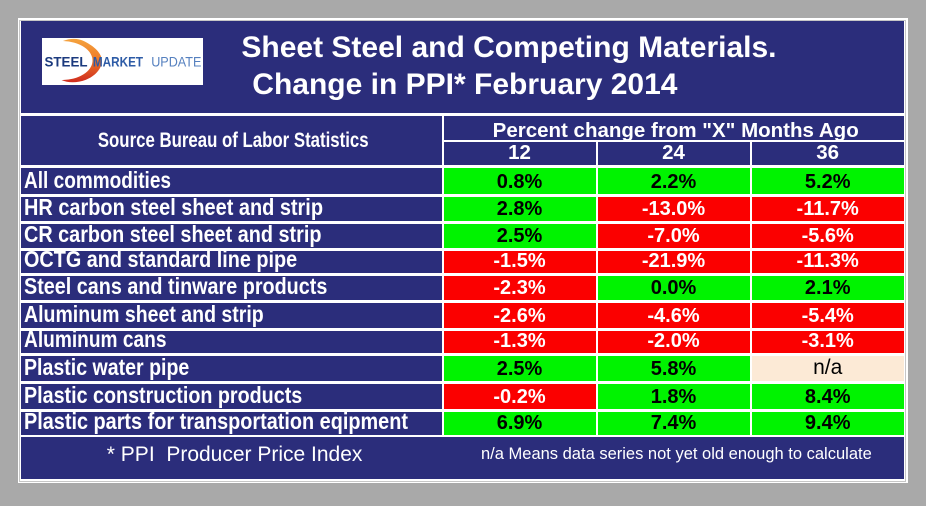 The width and height of the screenshot is (926, 506). I want to click on svg-text: UPDATE, so click(176, 62).